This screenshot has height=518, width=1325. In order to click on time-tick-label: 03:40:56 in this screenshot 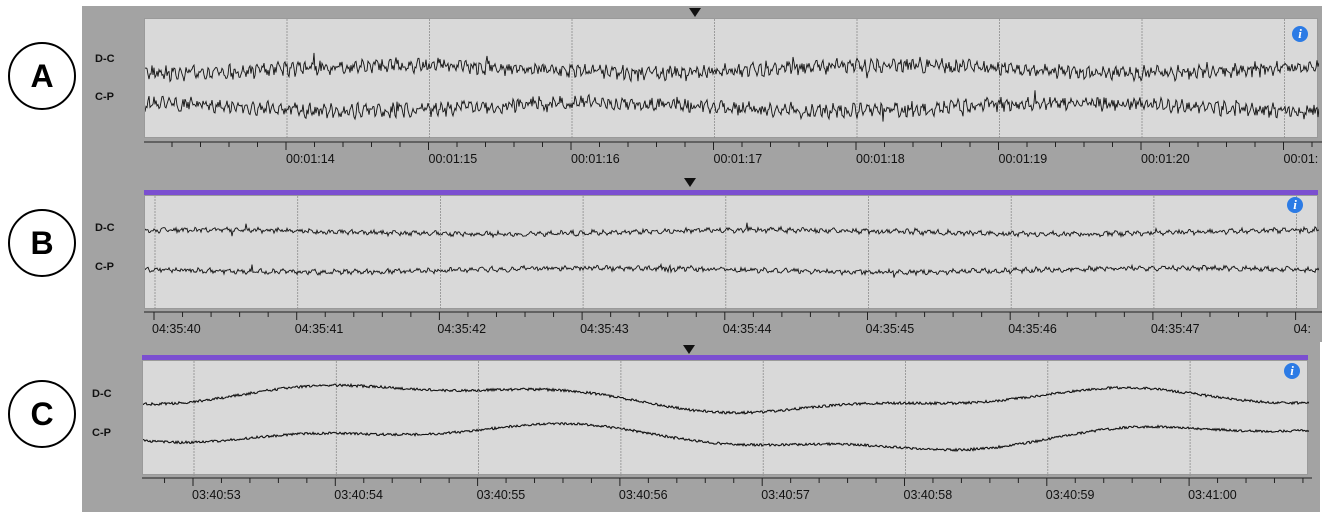, I will do `click(643, 495)`.